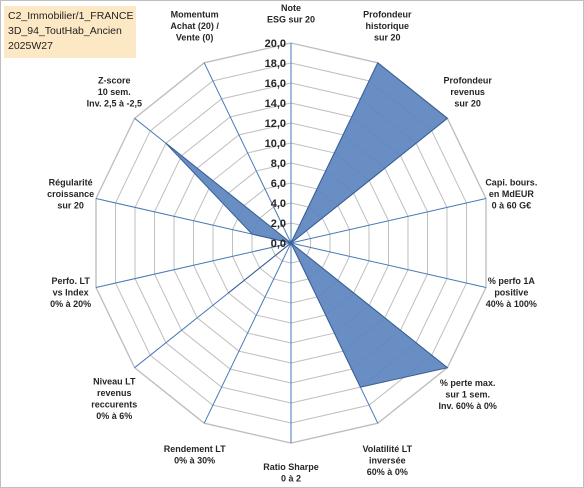 This screenshot has width=584, height=488. I want to click on r-tick-label: 12,0, so click(275, 124).